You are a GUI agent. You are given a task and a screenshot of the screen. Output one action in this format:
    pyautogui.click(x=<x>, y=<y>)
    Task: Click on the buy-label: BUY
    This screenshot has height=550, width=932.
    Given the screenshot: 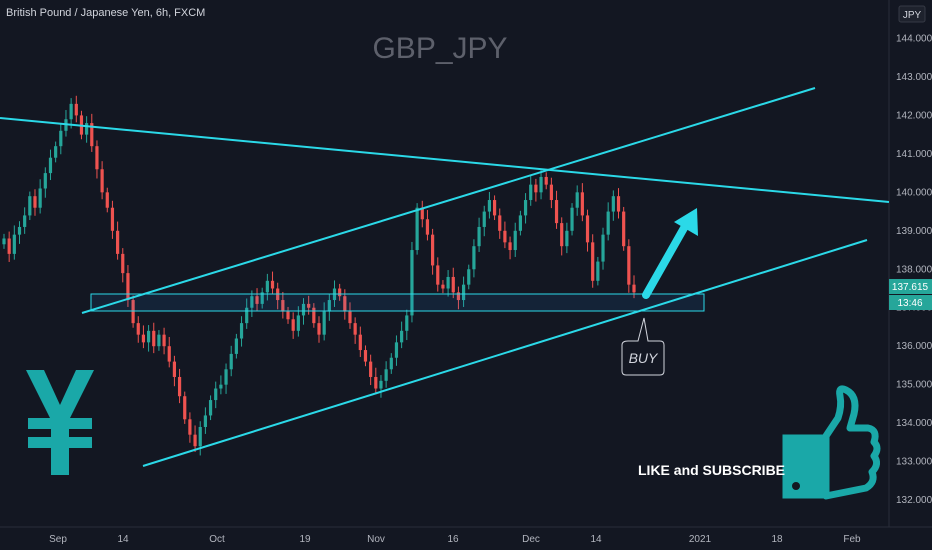 What is the action you would take?
    pyautogui.click(x=644, y=358)
    